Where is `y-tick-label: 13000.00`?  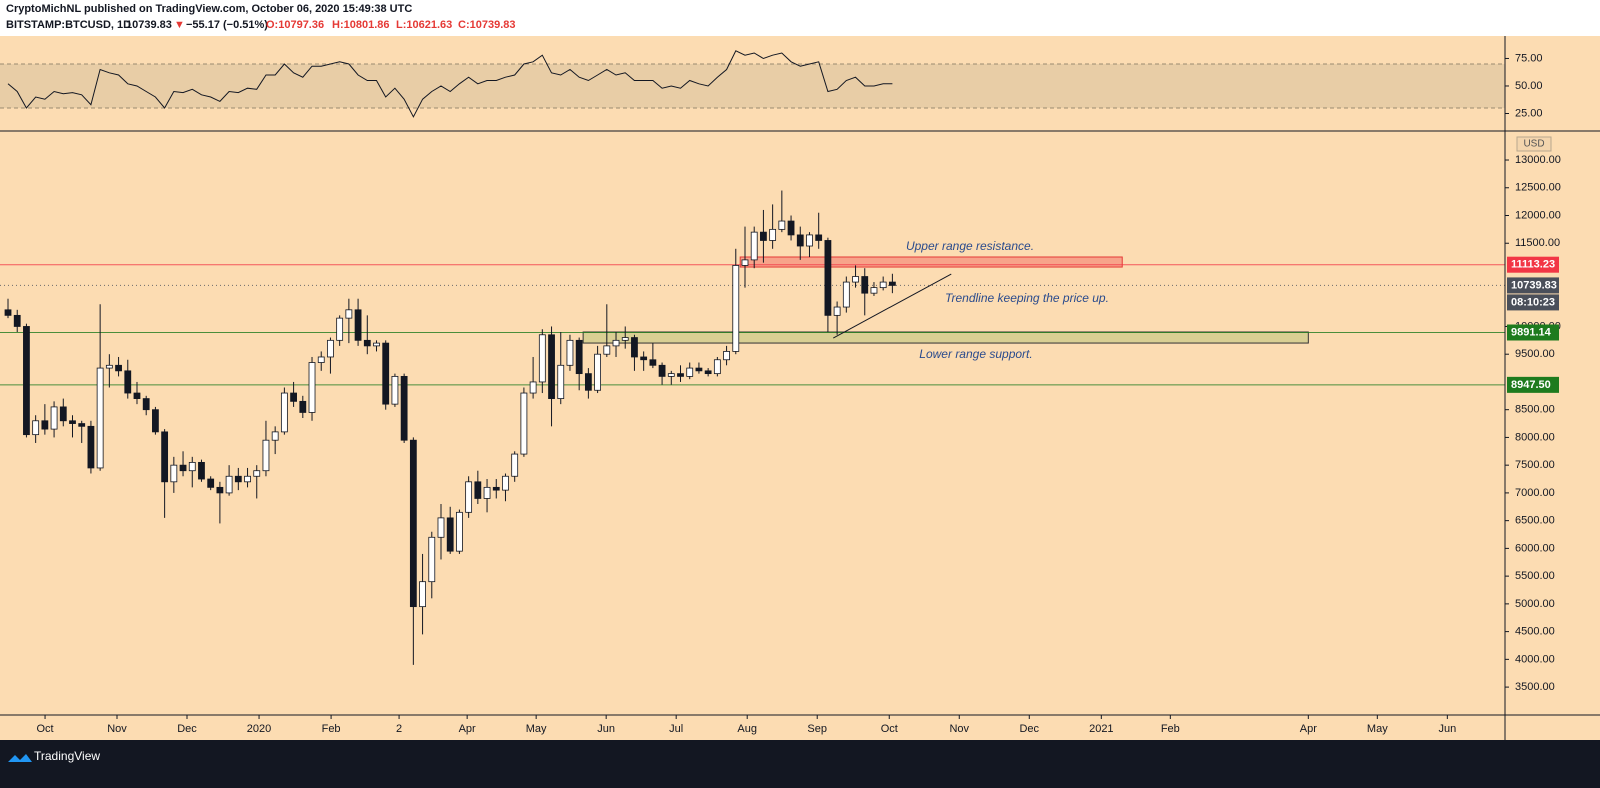 y-tick-label: 13000.00 is located at coordinates (1538, 160).